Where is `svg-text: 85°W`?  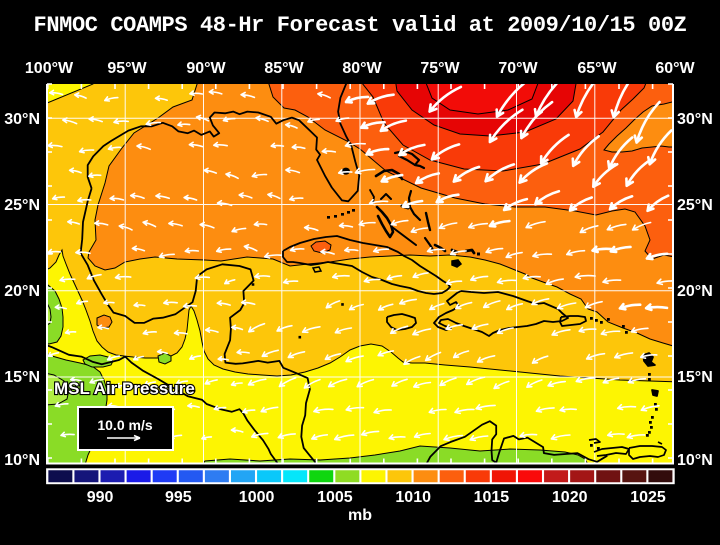 svg-text: 85°W is located at coordinates (284, 68).